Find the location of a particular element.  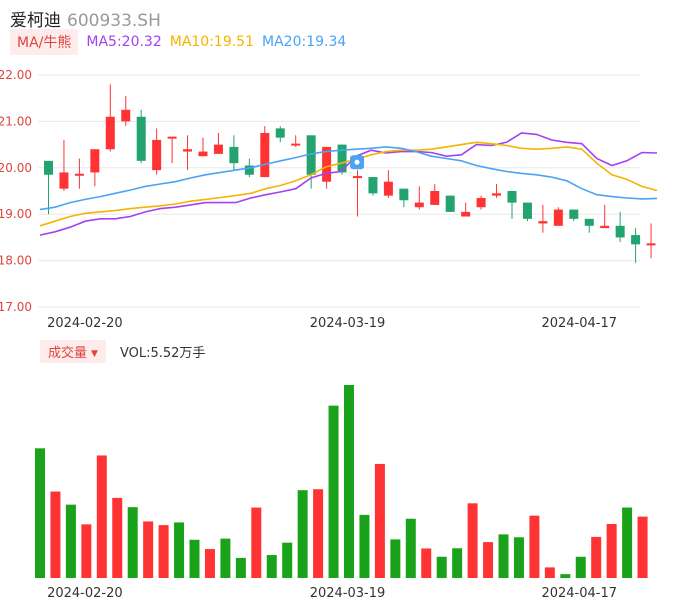

y-tick-label: 20.00 is located at coordinates (16, 168).